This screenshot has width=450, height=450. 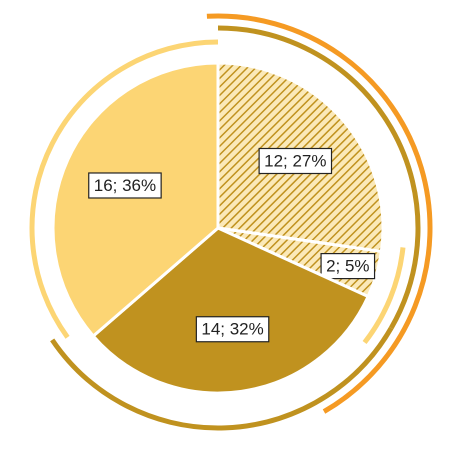 I want to click on outer-arc, so click(x=384, y=296).